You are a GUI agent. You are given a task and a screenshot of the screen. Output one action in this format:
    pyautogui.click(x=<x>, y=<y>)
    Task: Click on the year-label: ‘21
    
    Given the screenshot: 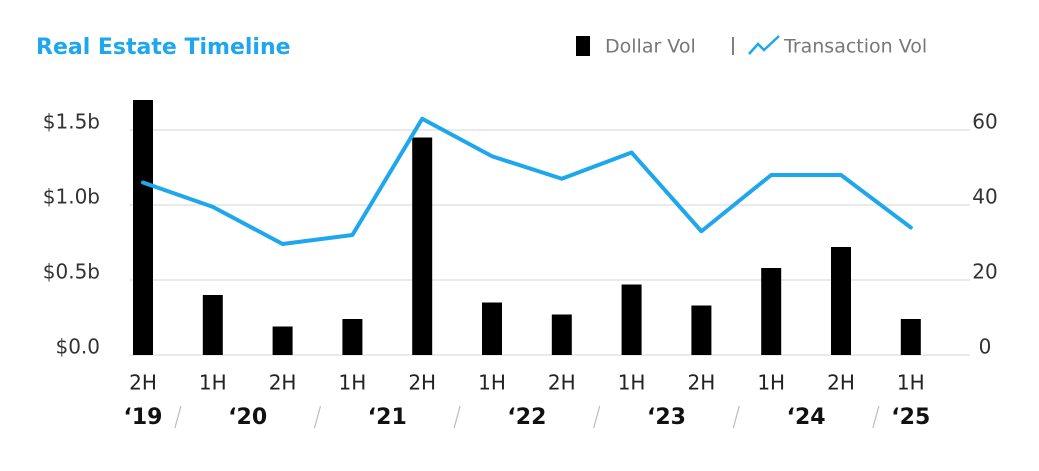 What is the action you would take?
    pyautogui.click(x=387, y=417)
    